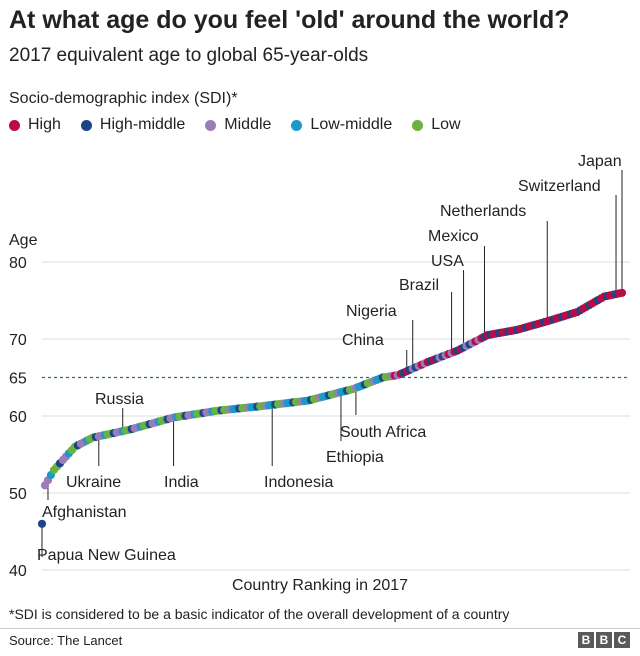 Image resolution: width=640 pixels, height=656 pixels. What do you see at coordinates (363, 340) in the screenshot?
I see `annotation-label: China` at bounding box center [363, 340].